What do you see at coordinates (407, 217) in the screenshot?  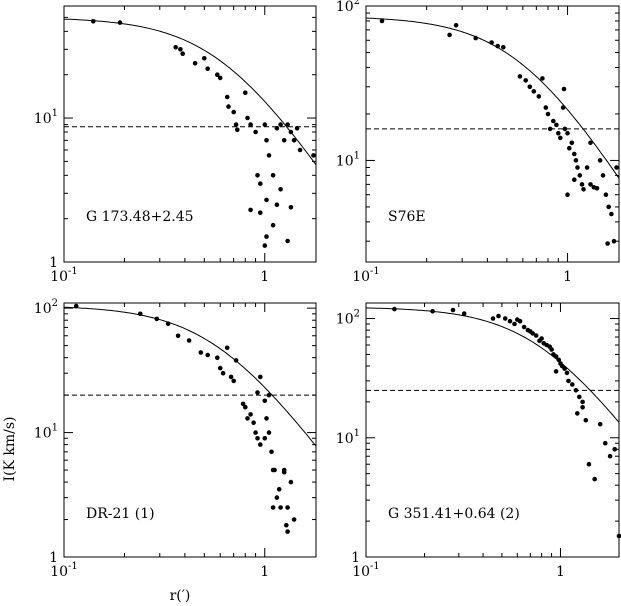 I see `panel-label: S76E` at bounding box center [407, 217].